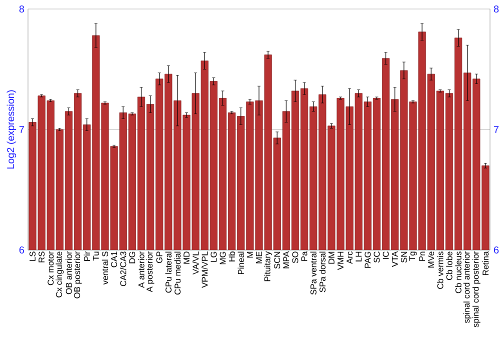  I want to click on x-tick-label: SPa dorsal, so click(322, 272).